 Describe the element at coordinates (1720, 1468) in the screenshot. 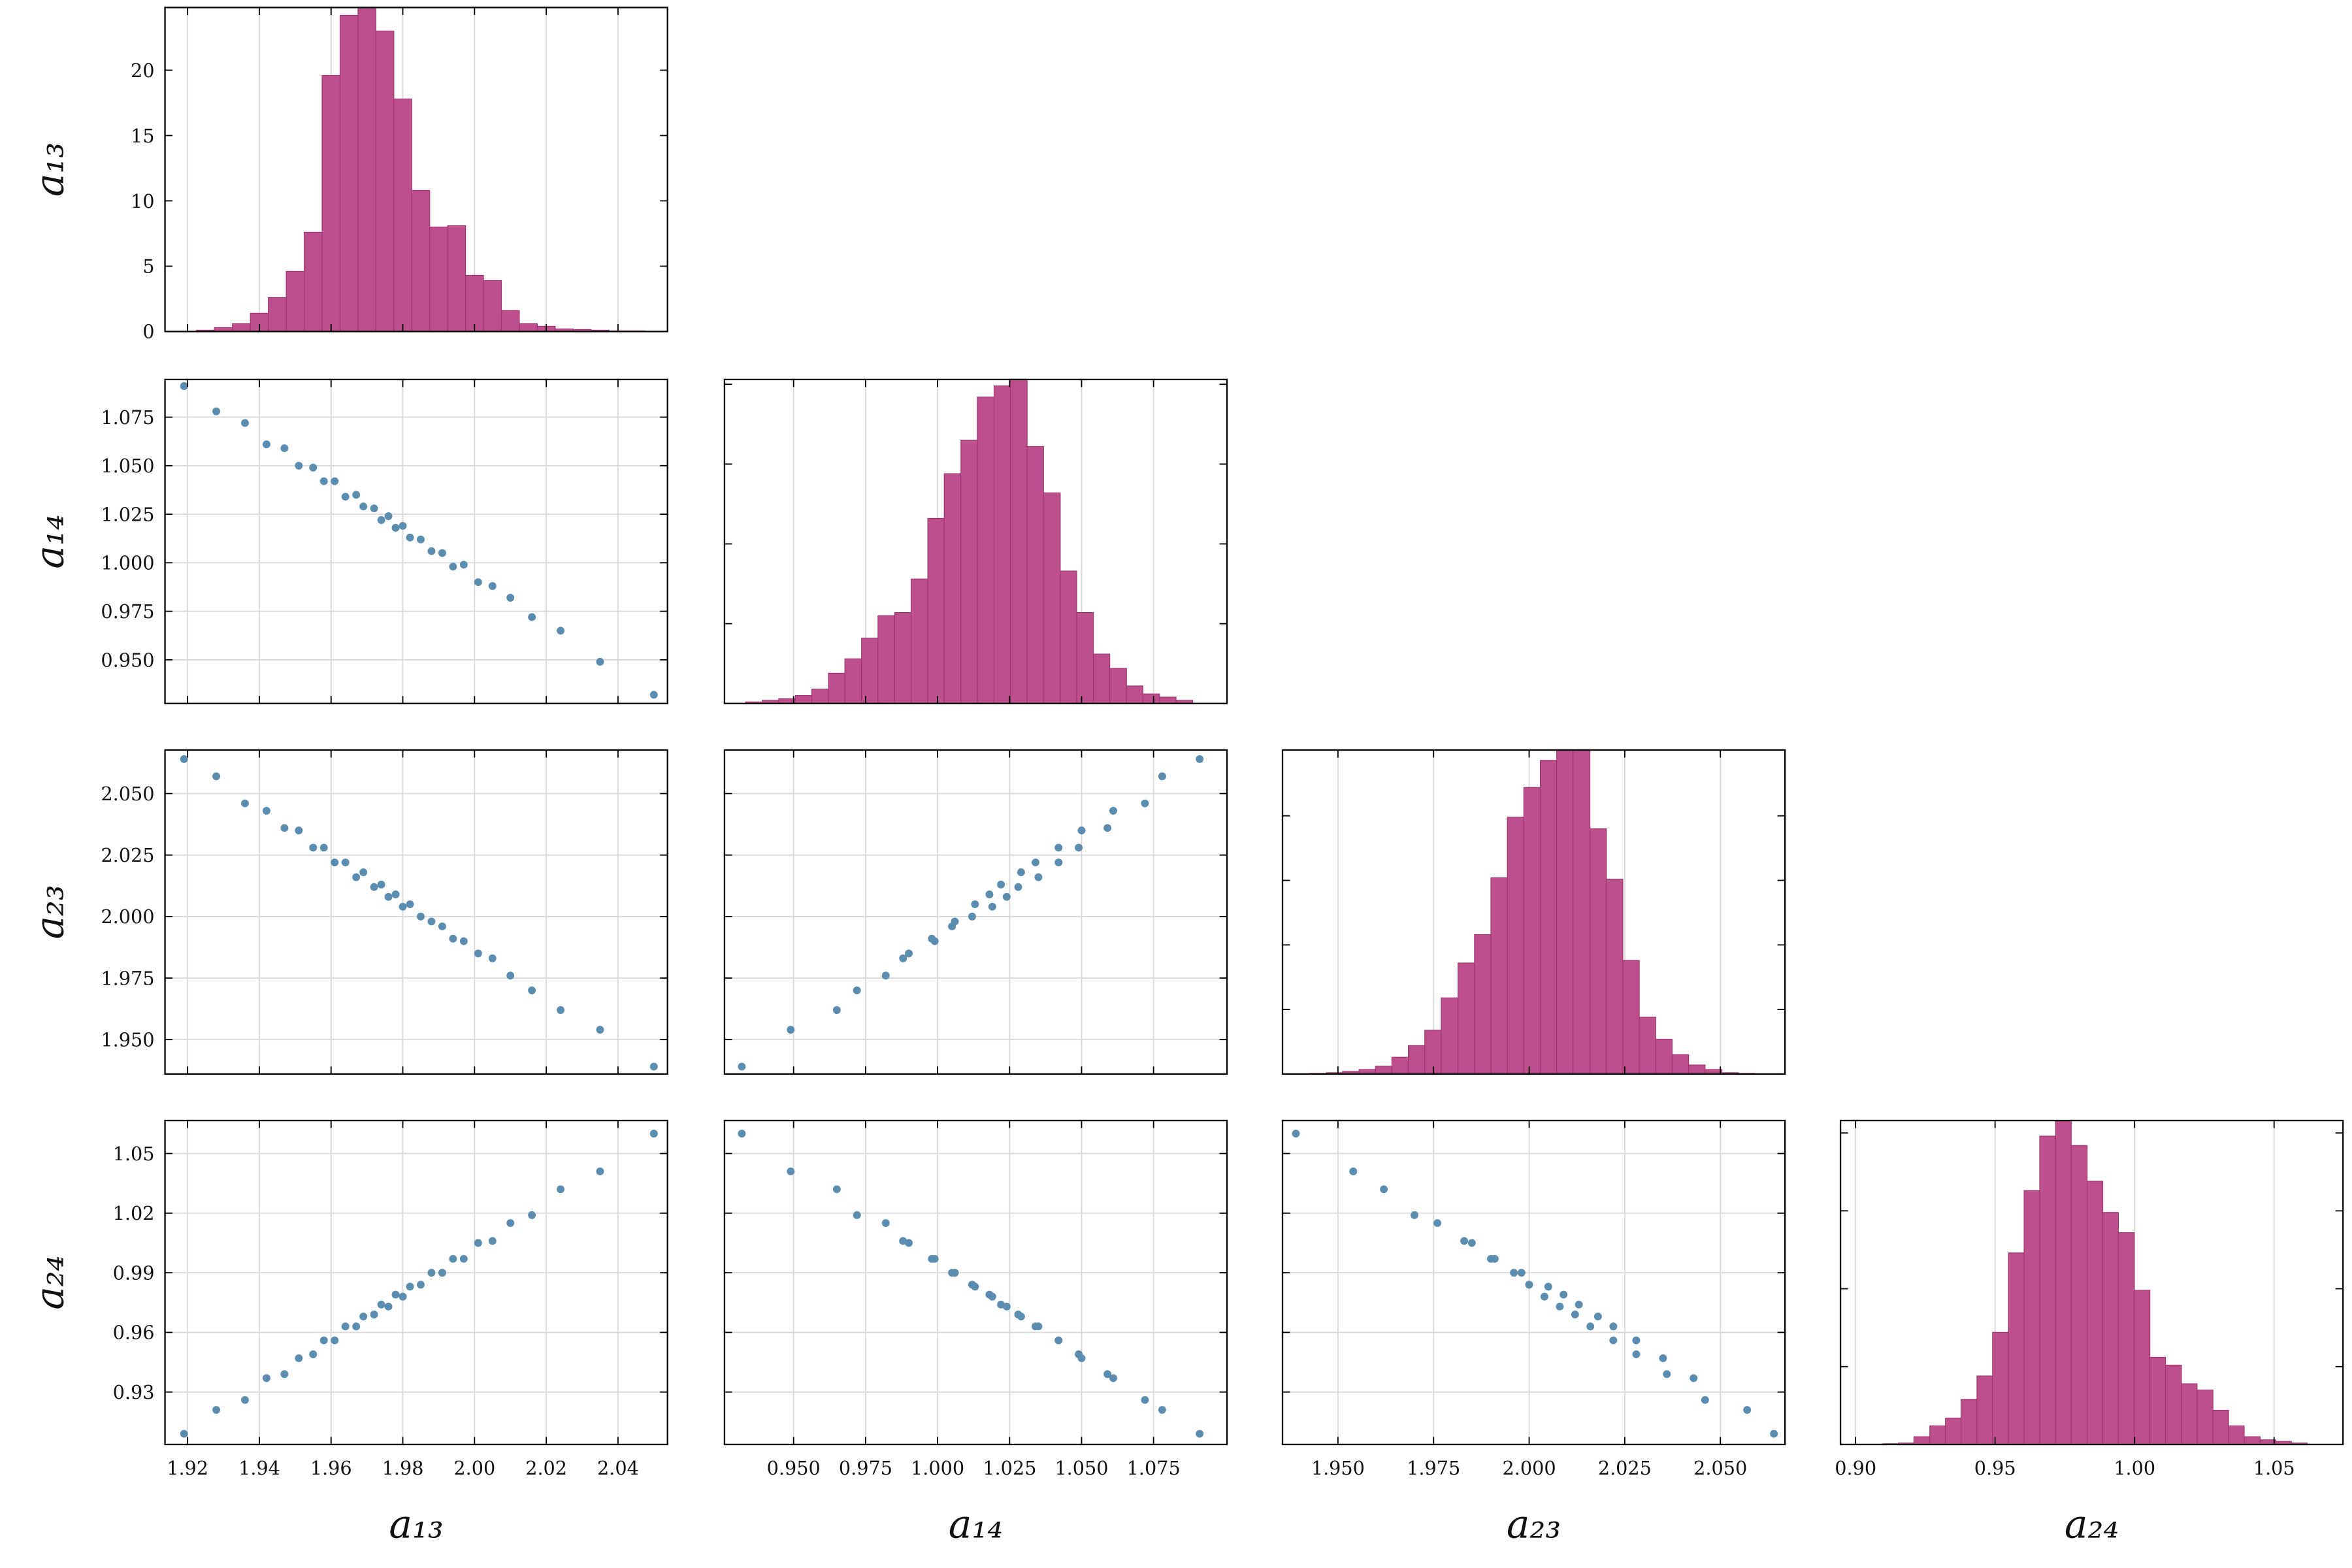

I see `x-tick-label: 2.050` at that location.